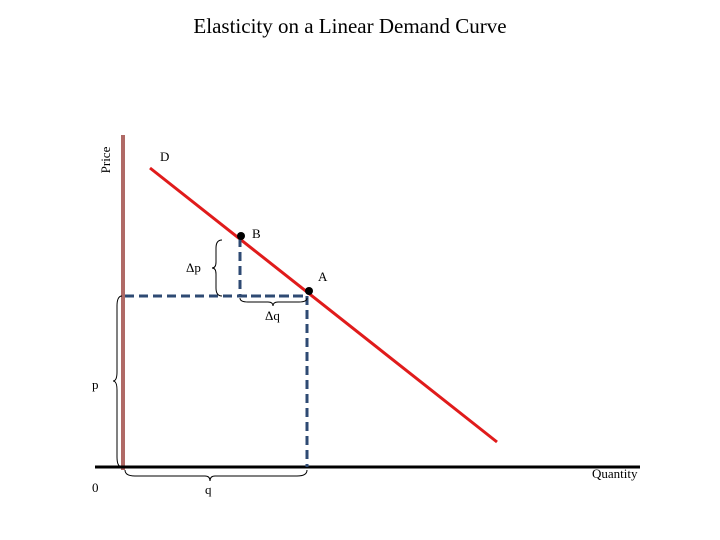 The image size is (720, 540). What do you see at coordinates (217, 268) in the screenshot?
I see `delta-p-brace` at bounding box center [217, 268].